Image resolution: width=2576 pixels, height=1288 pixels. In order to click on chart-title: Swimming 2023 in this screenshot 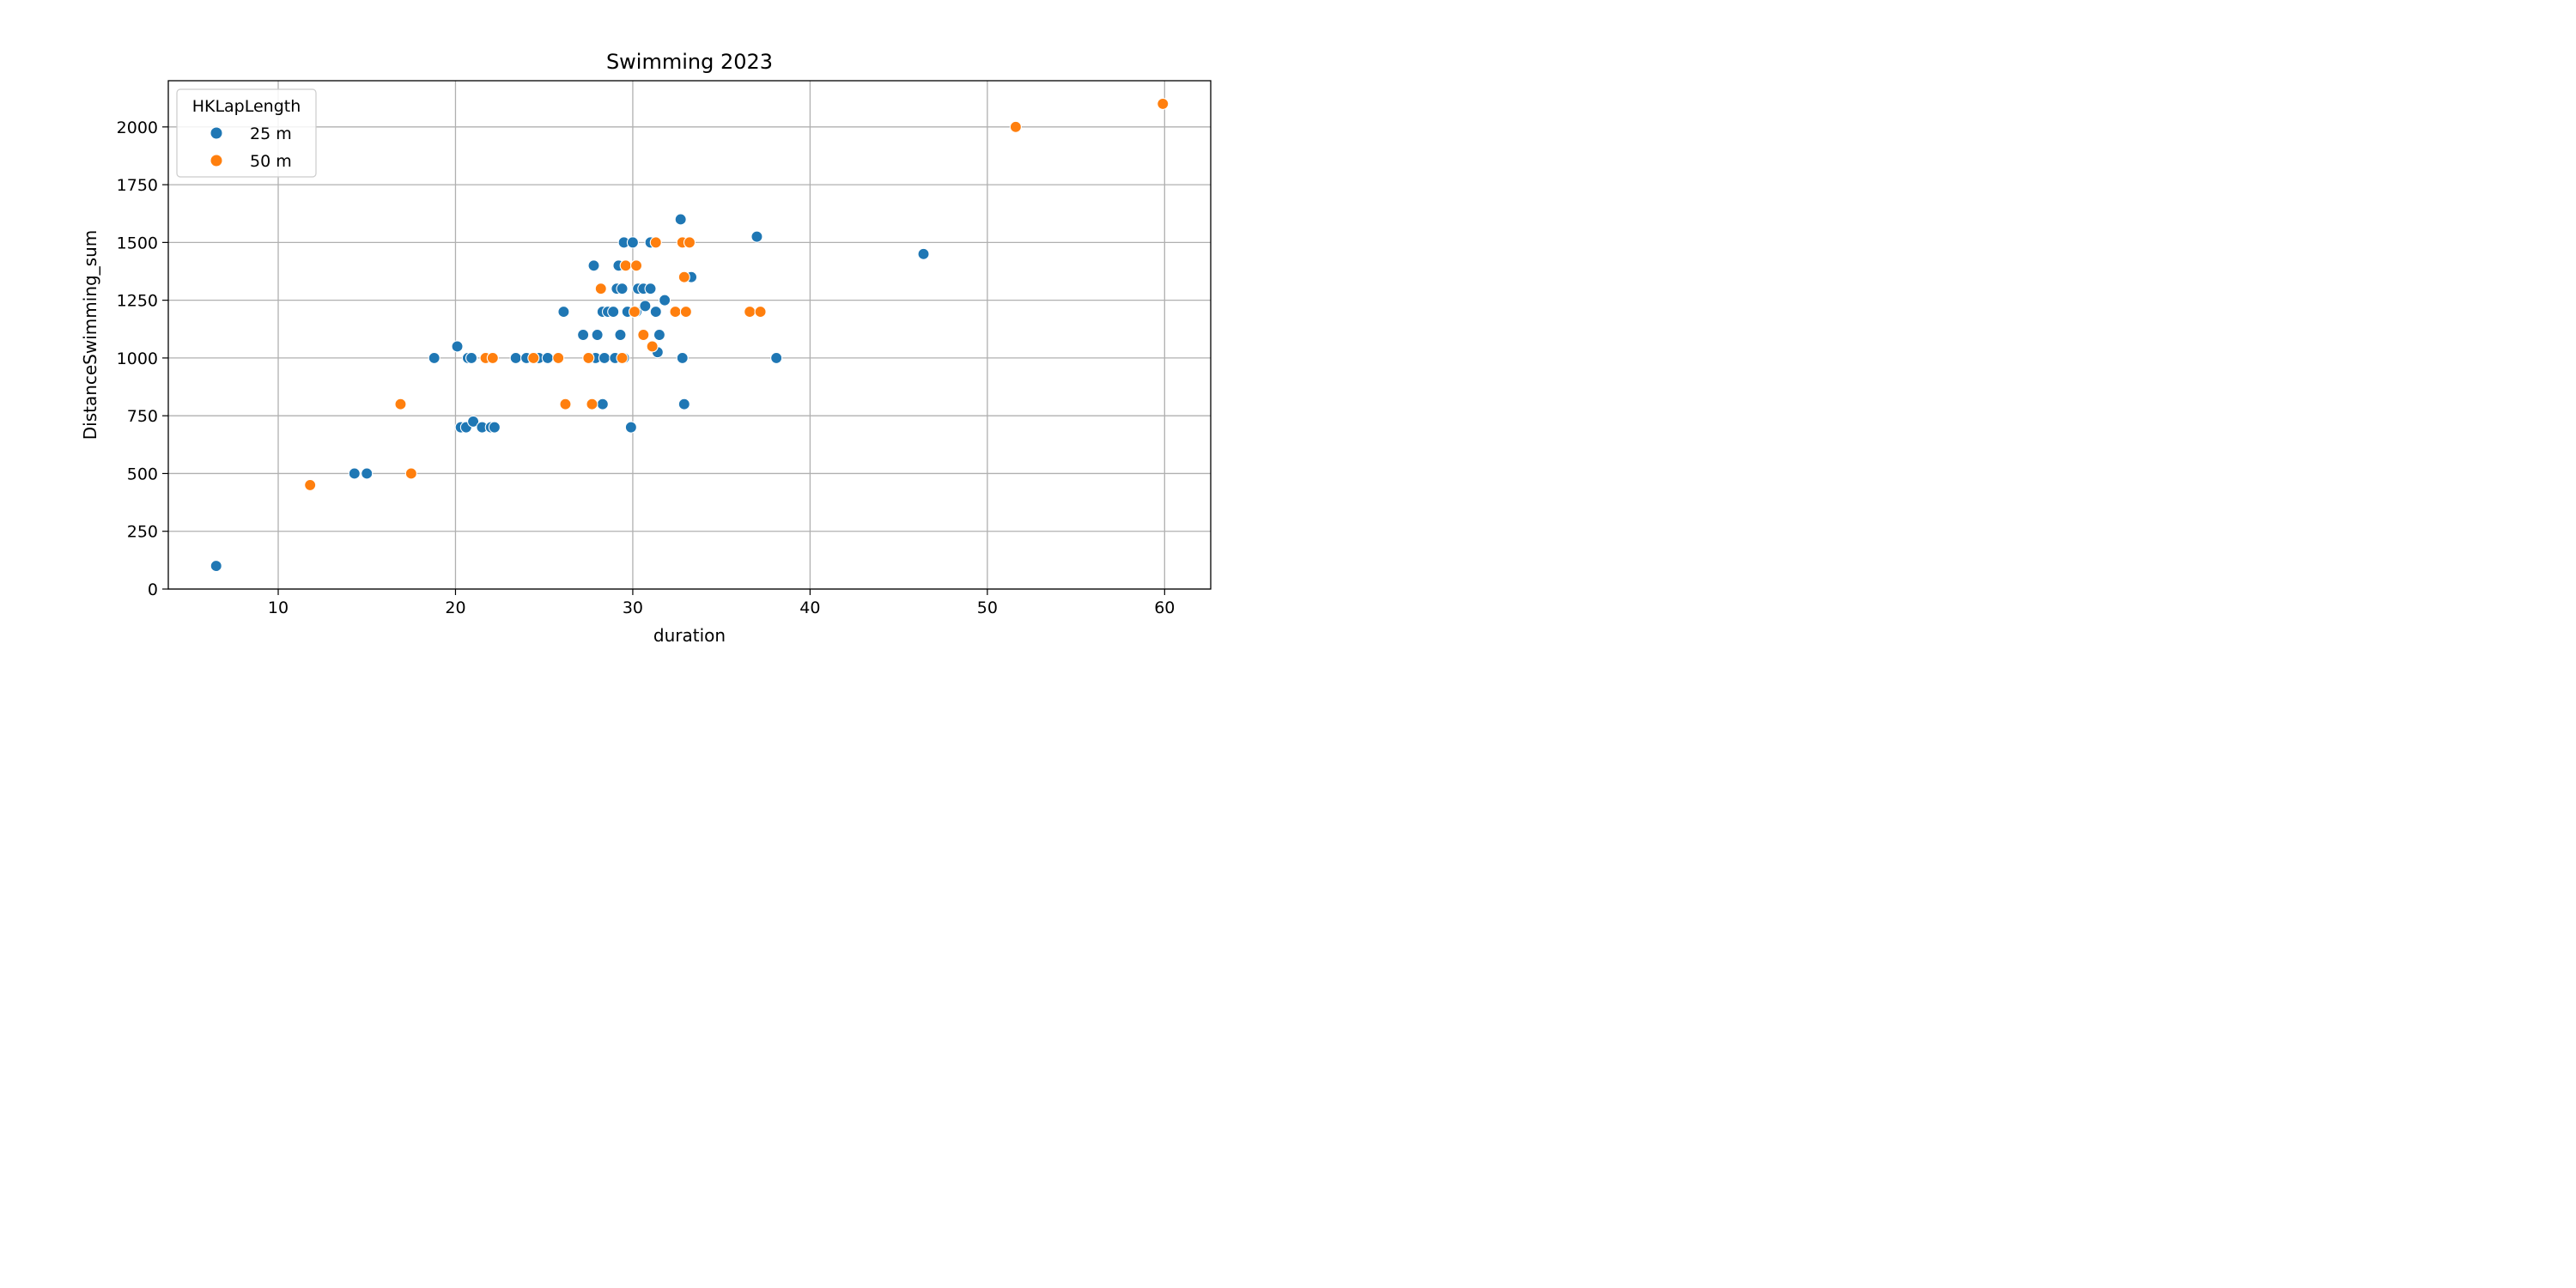, I will do `click(689, 62)`.